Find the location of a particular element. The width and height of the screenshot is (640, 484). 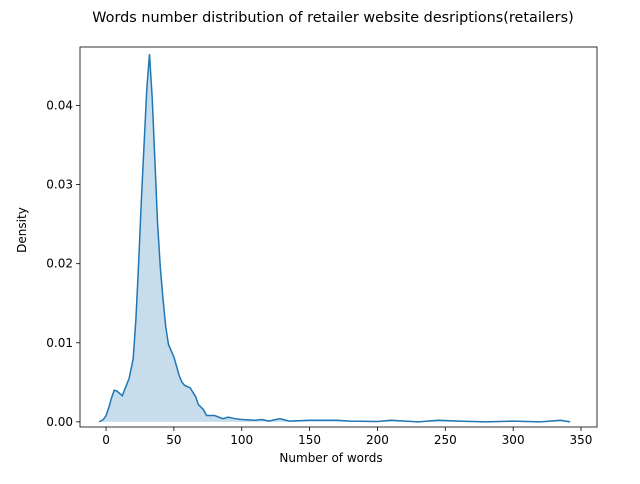

x-tick-label: 200 is located at coordinates (377, 440).